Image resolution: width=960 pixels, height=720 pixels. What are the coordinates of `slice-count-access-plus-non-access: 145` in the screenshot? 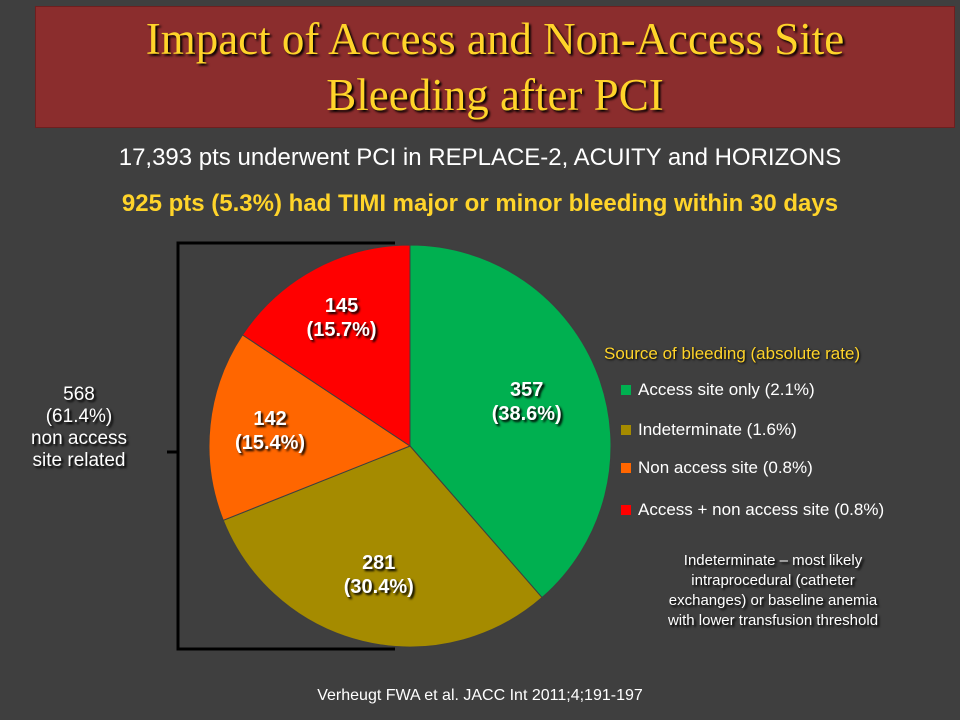 It's located at (341, 306).